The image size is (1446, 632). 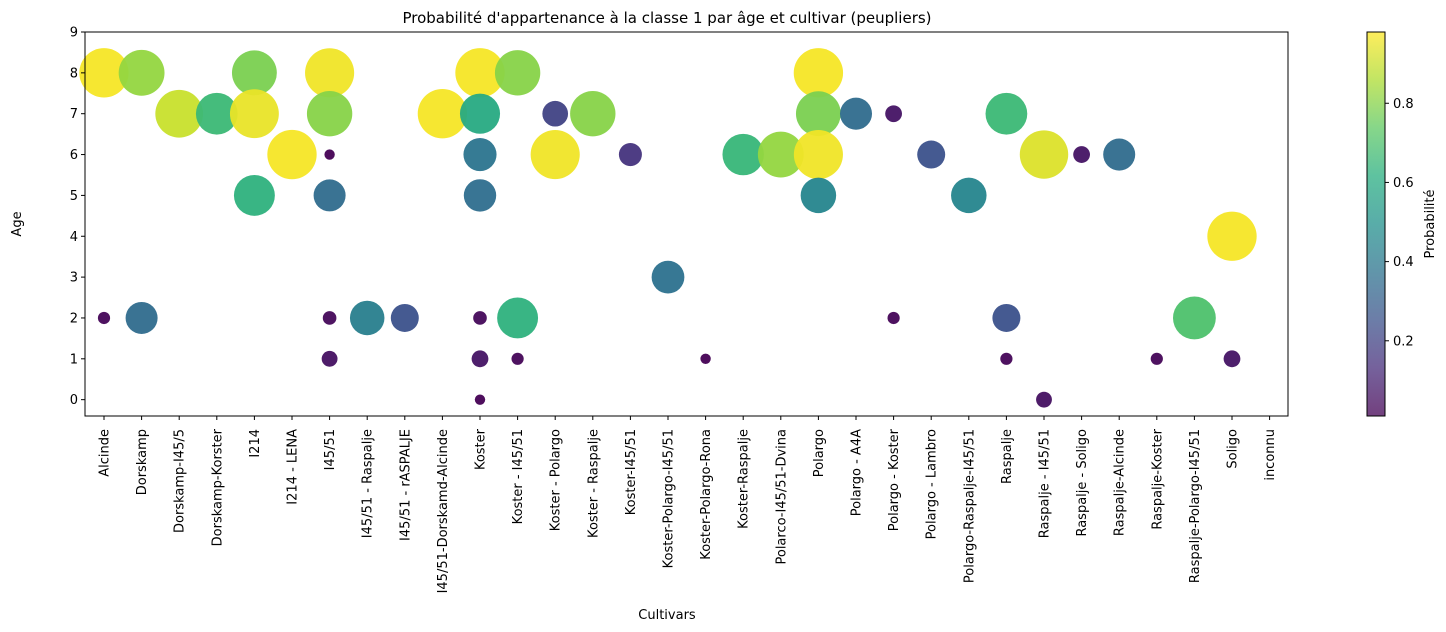 What do you see at coordinates (74, 155) in the screenshot?
I see `y-tick-label: 6` at bounding box center [74, 155].